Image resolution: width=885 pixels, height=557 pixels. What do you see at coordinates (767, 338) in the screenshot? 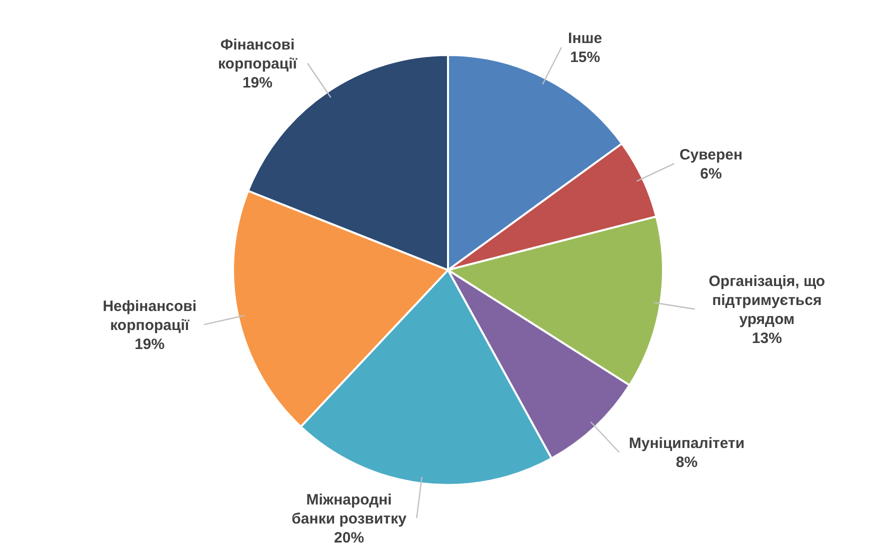
I see `data-label: 13%` at bounding box center [767, 338].